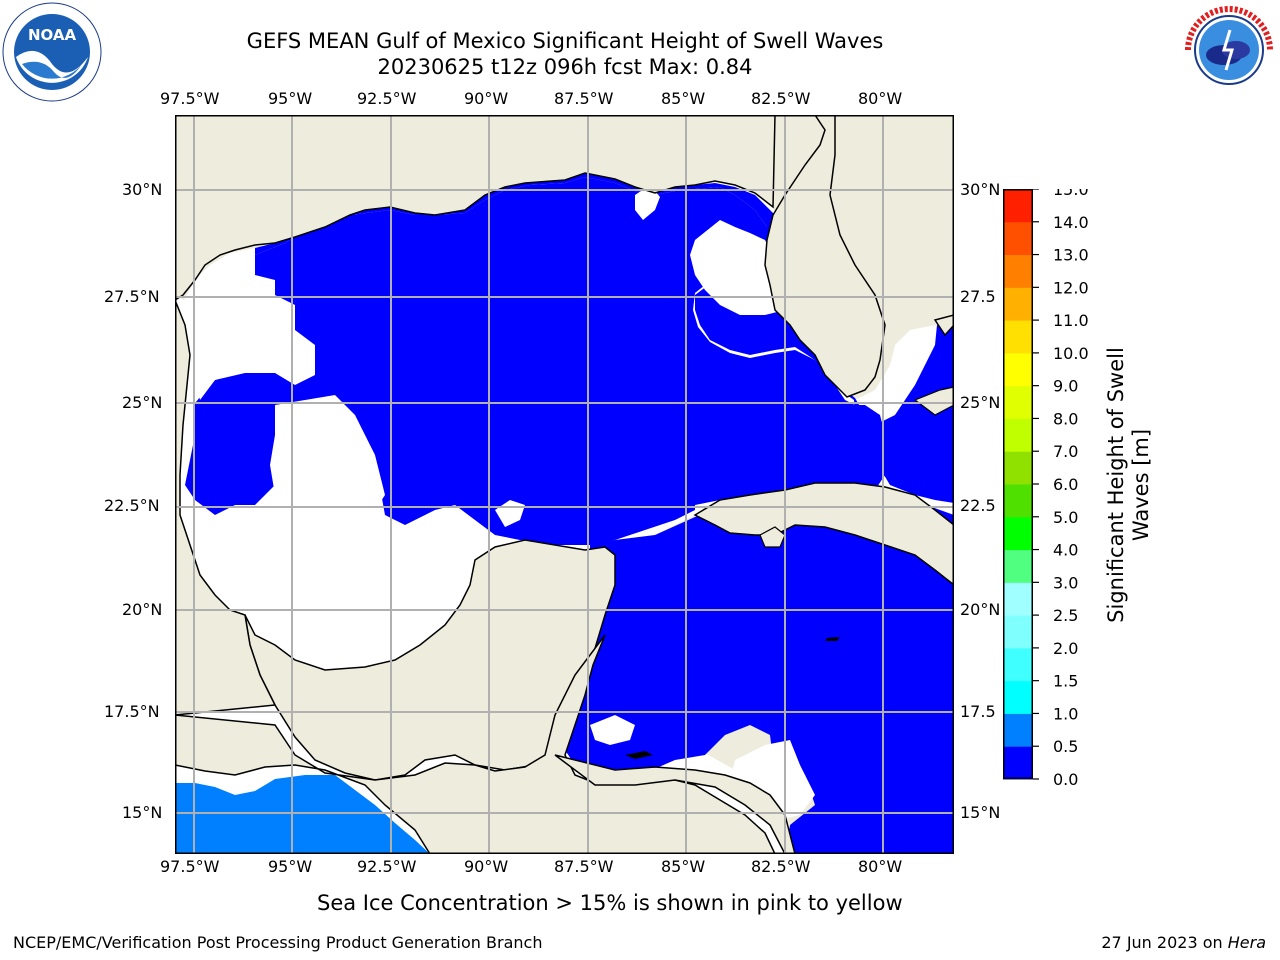 The height and width of the screenshot is (960, 1280). Describe the element at coordinates (980, 189) in the screenshot. I see `lat-label-right: 30°N` at that location.